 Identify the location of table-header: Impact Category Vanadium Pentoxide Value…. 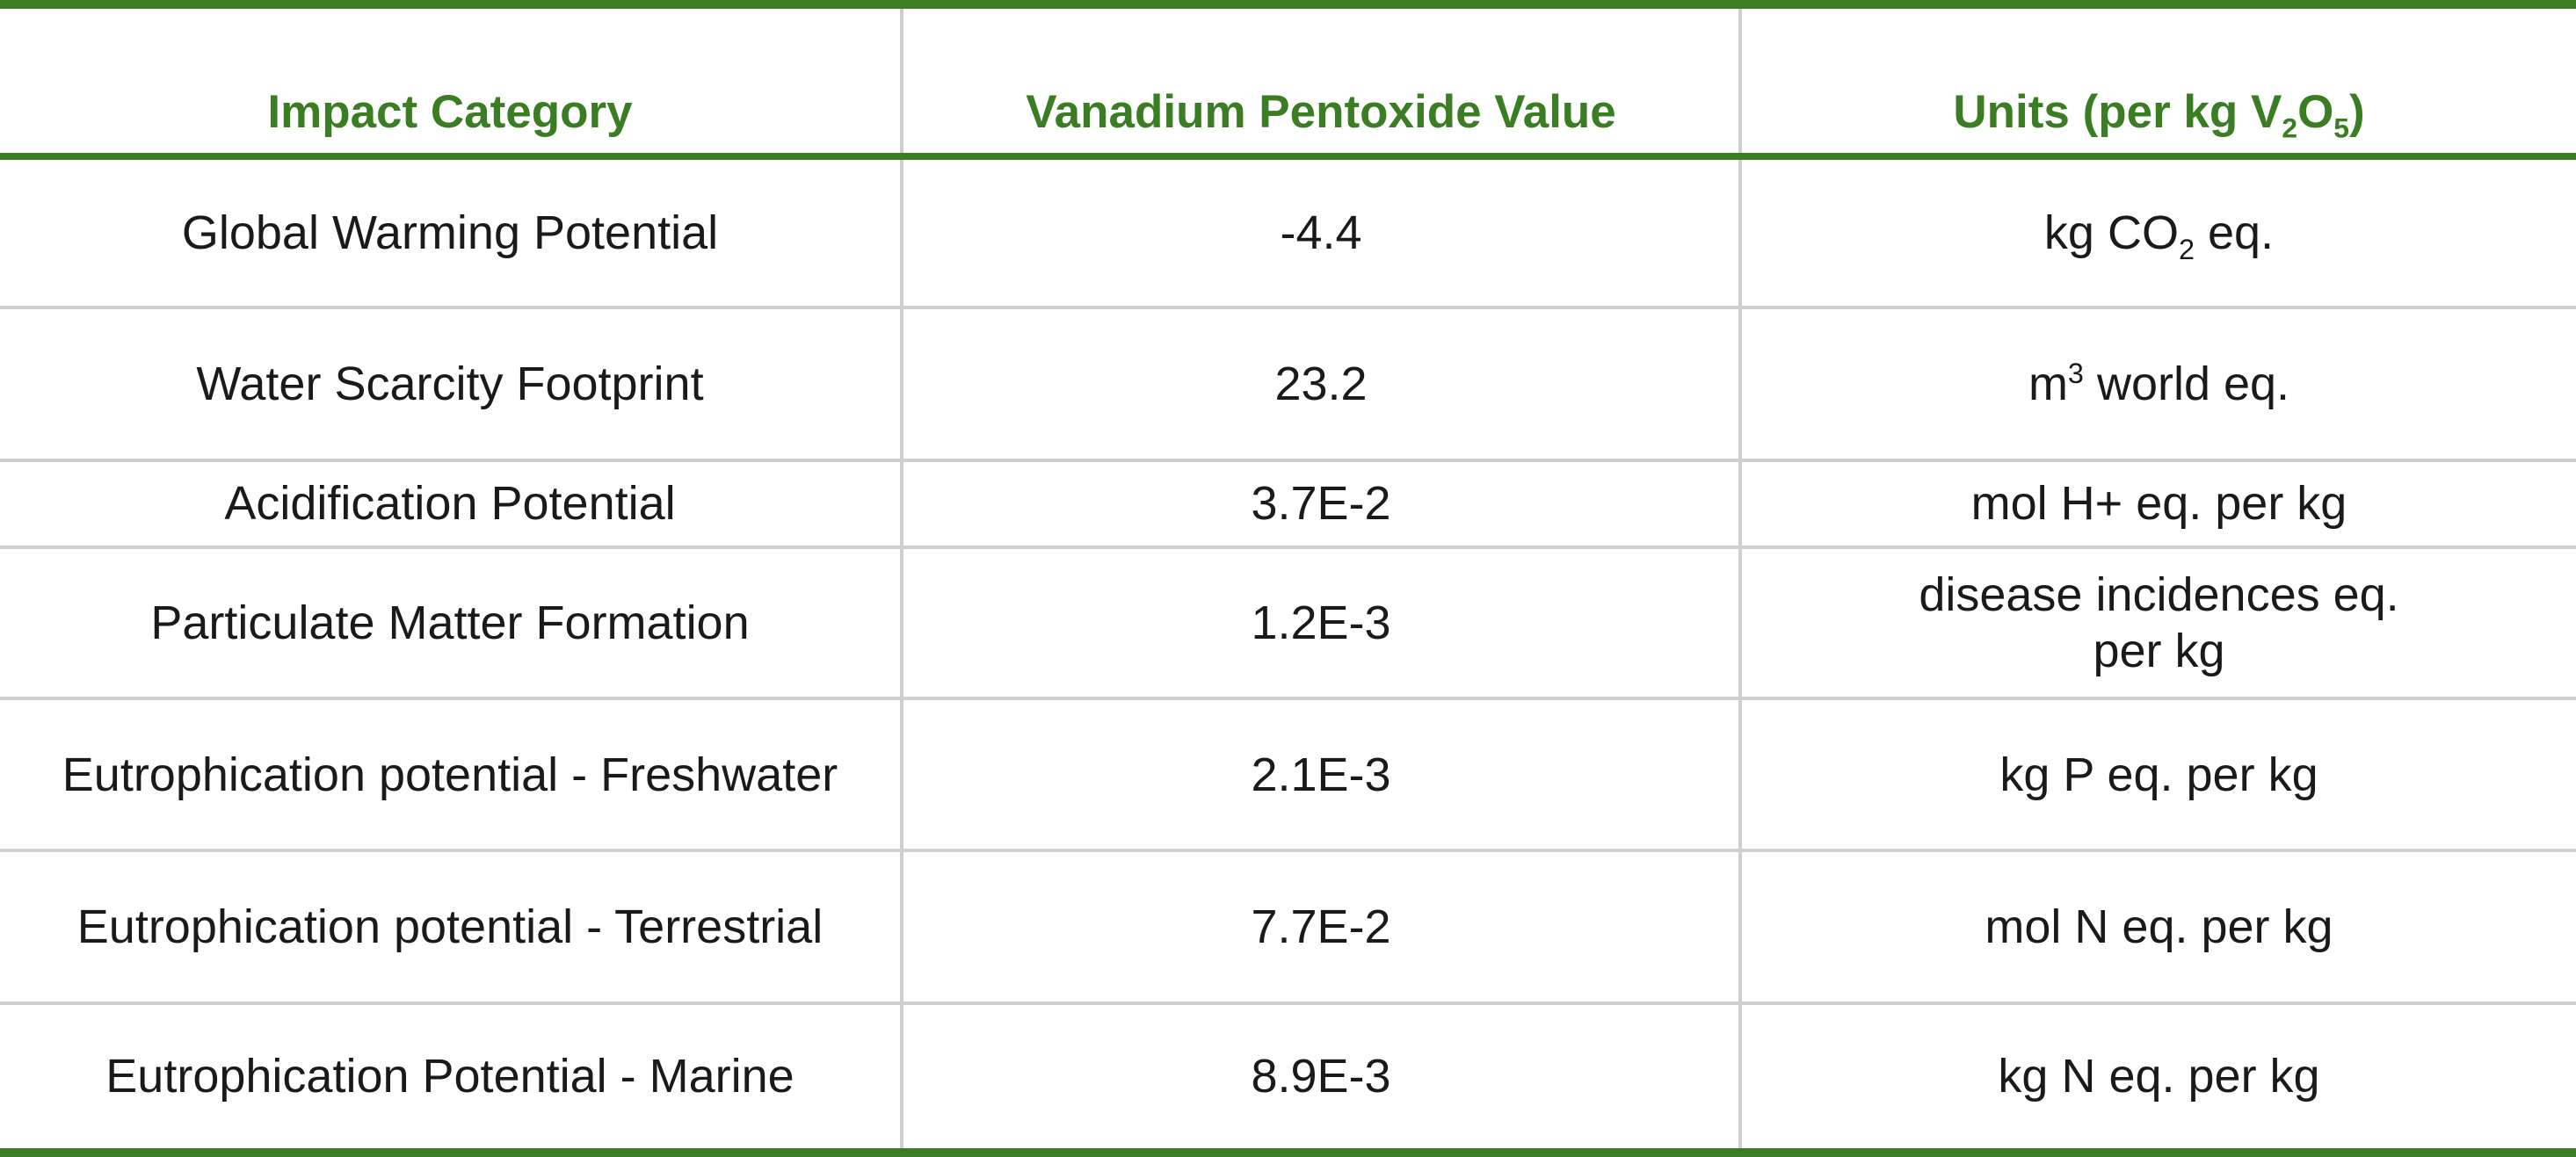
(1288, 82).